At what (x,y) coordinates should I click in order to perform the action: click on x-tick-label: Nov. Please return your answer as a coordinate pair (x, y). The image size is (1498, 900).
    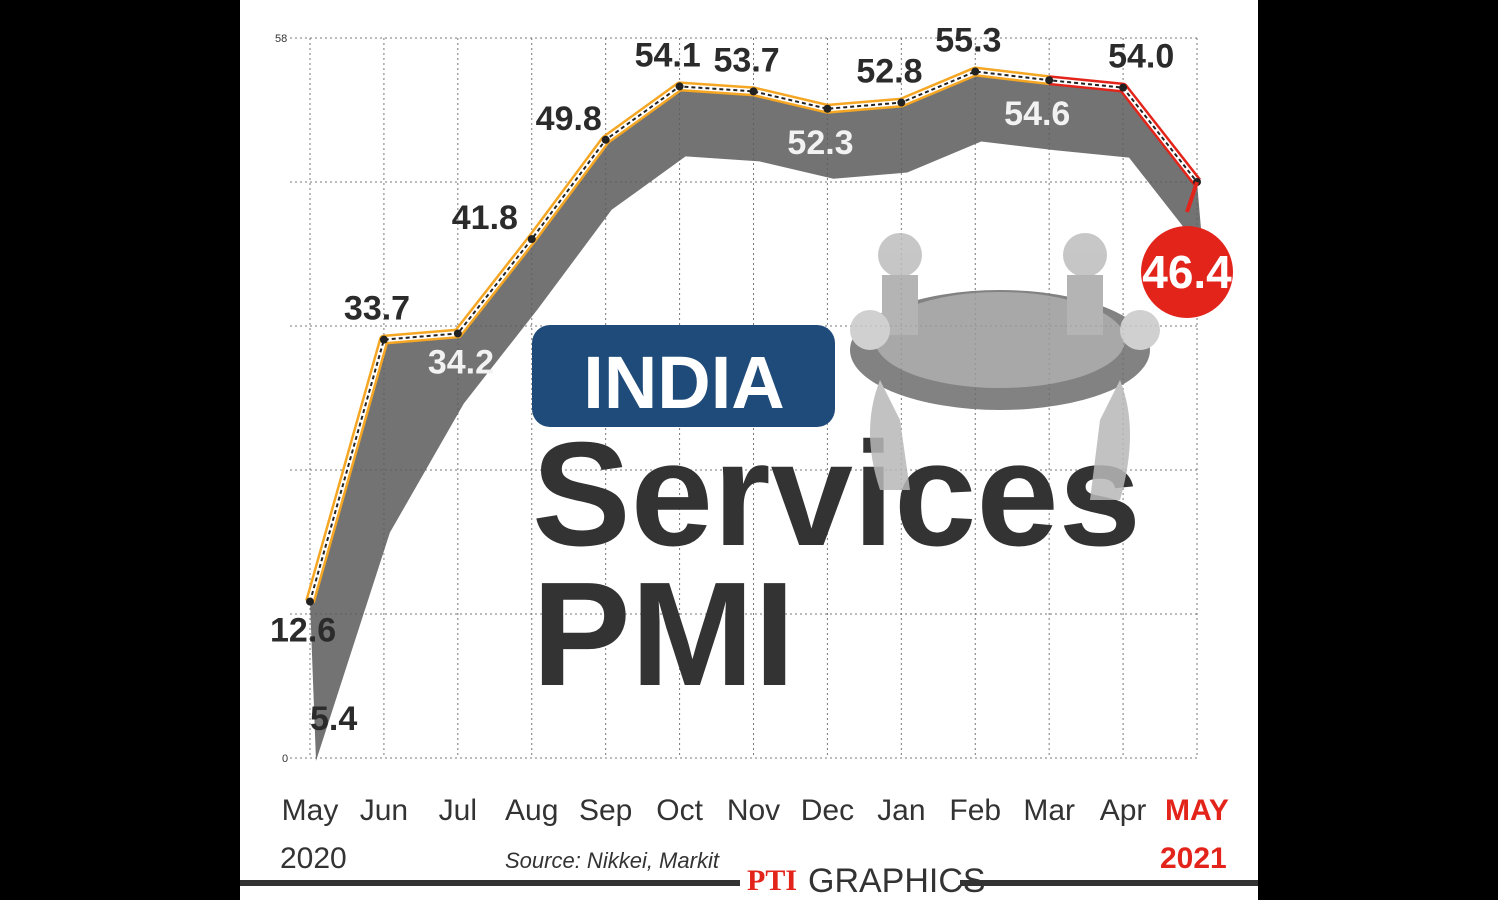
    Looking at the image, I should click on (753, 810).